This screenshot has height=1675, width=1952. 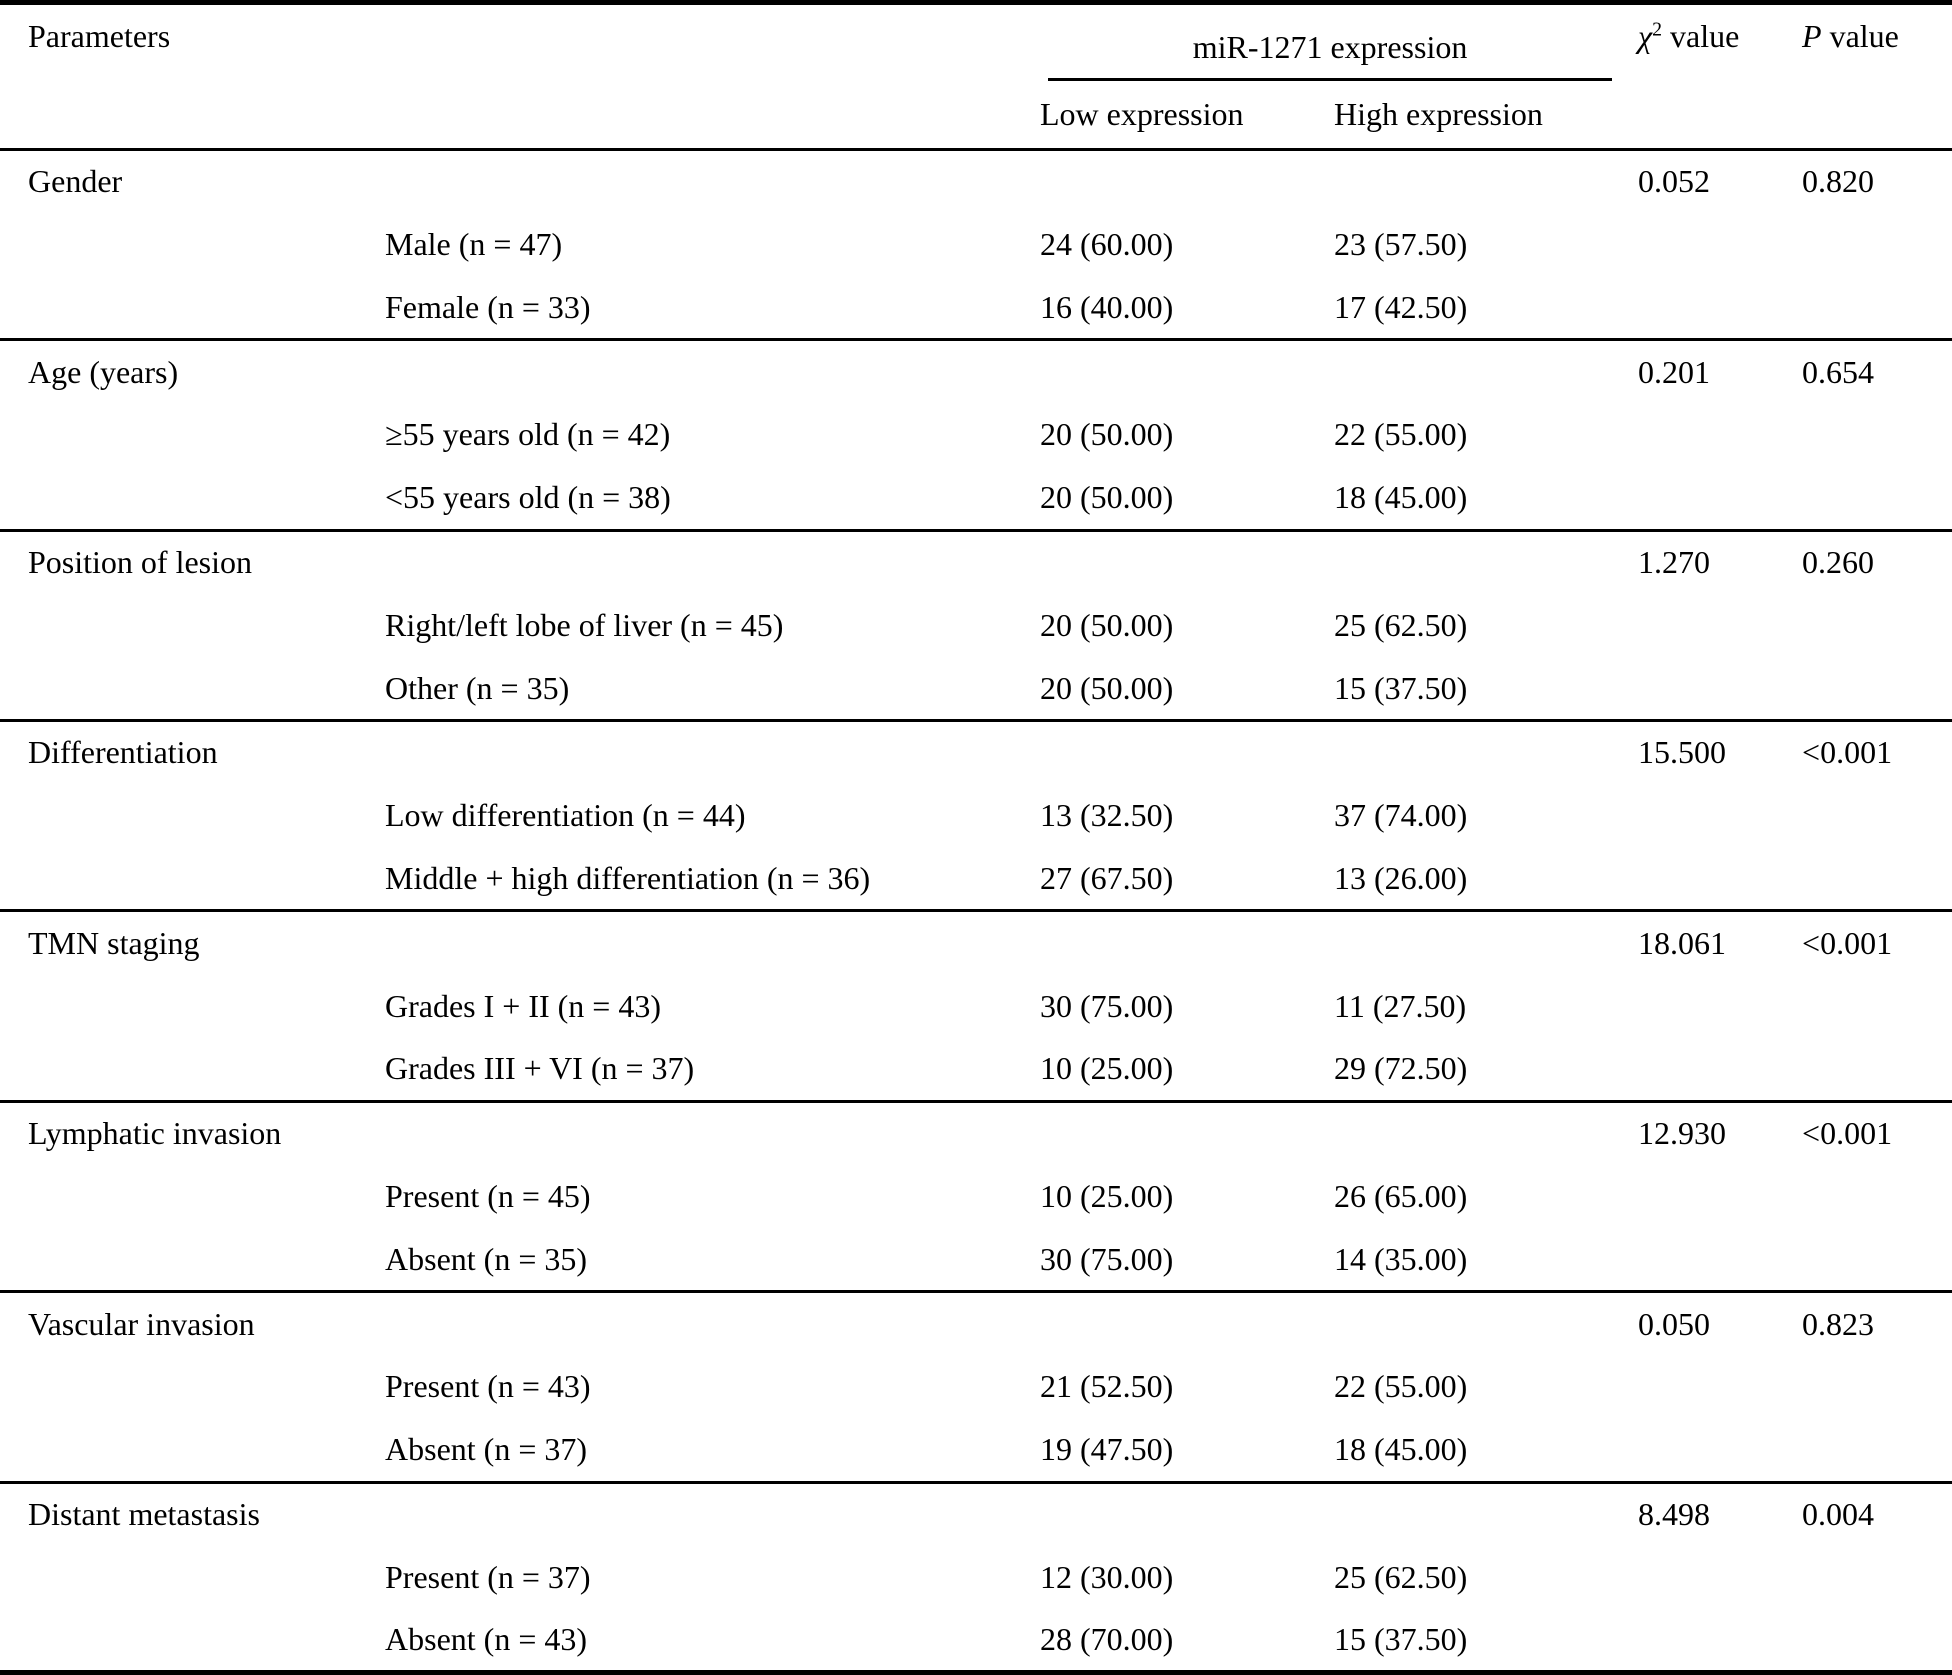 I want to click on chi2-value: 8.498, so click(x=1713, y=1513).